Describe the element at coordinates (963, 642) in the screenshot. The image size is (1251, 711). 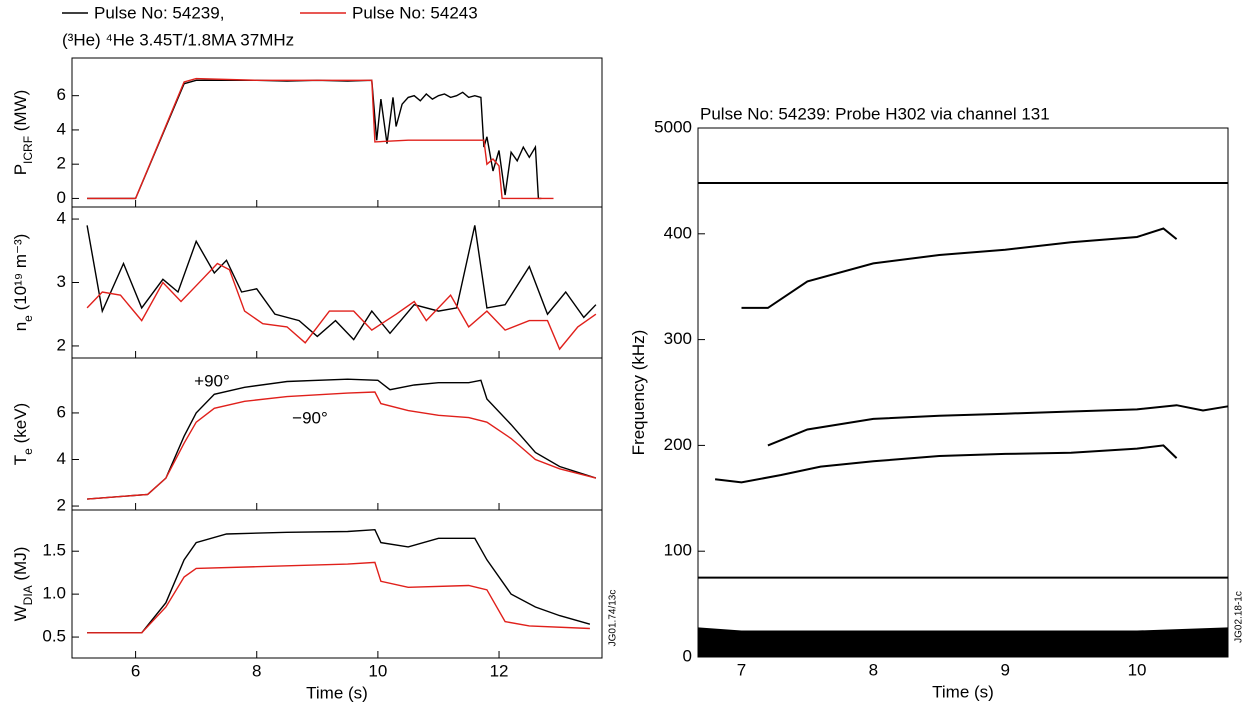
I see `noise-band` at that location.